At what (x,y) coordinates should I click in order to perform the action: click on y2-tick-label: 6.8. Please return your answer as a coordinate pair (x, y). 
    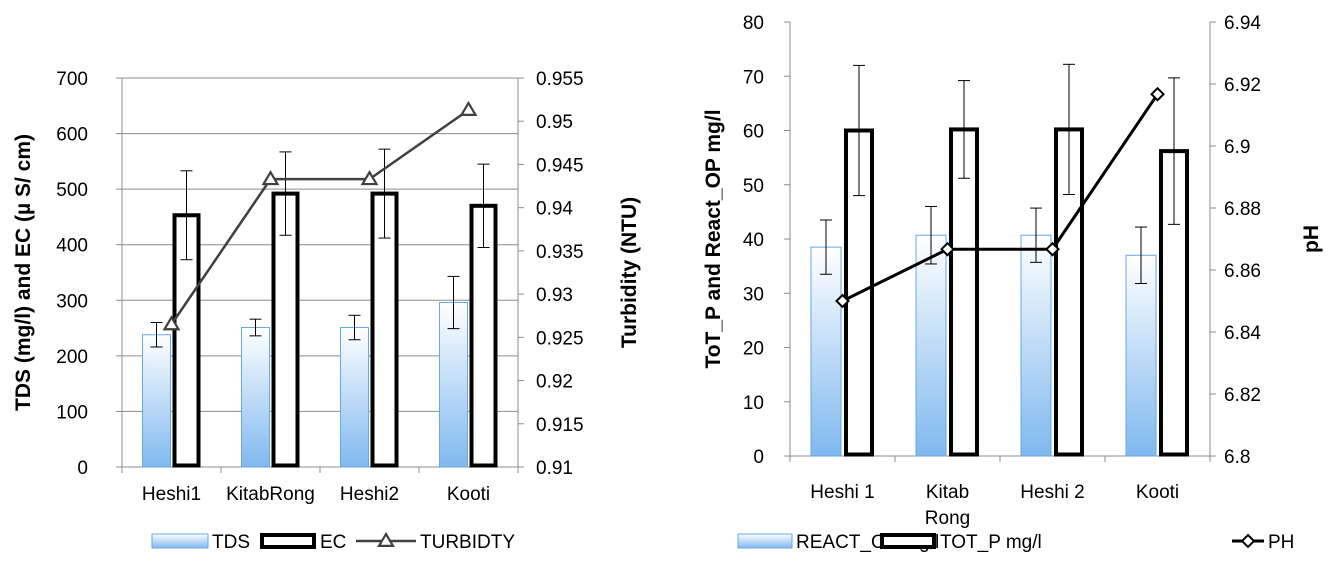
    Looking at the image, I should click on (1237, 457).